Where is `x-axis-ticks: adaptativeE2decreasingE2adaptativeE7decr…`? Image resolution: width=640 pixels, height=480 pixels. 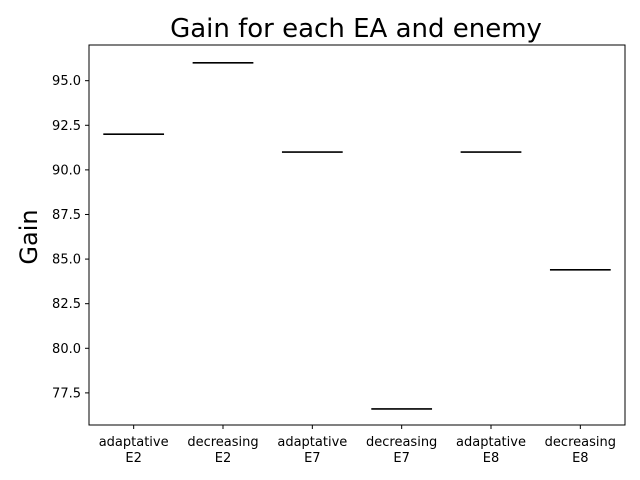
x-axis-ticks: adaptativeE2decreasingE2adaptativeE7decr… is located at coordinates (357, 445).